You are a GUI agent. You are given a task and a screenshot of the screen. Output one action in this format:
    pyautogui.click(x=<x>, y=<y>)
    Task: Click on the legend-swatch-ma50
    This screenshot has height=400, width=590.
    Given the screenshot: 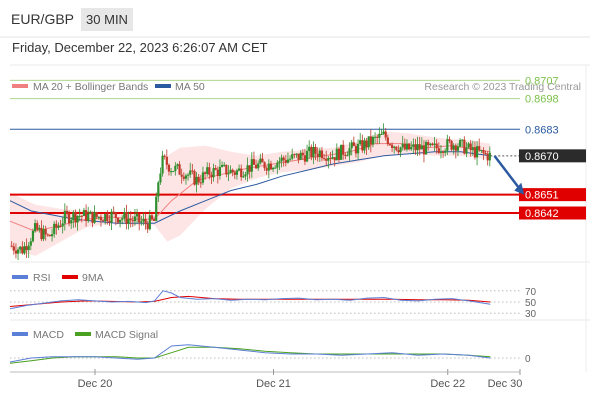 What is the action you would take?
    pyautogui.click(x=163, y=86)
    